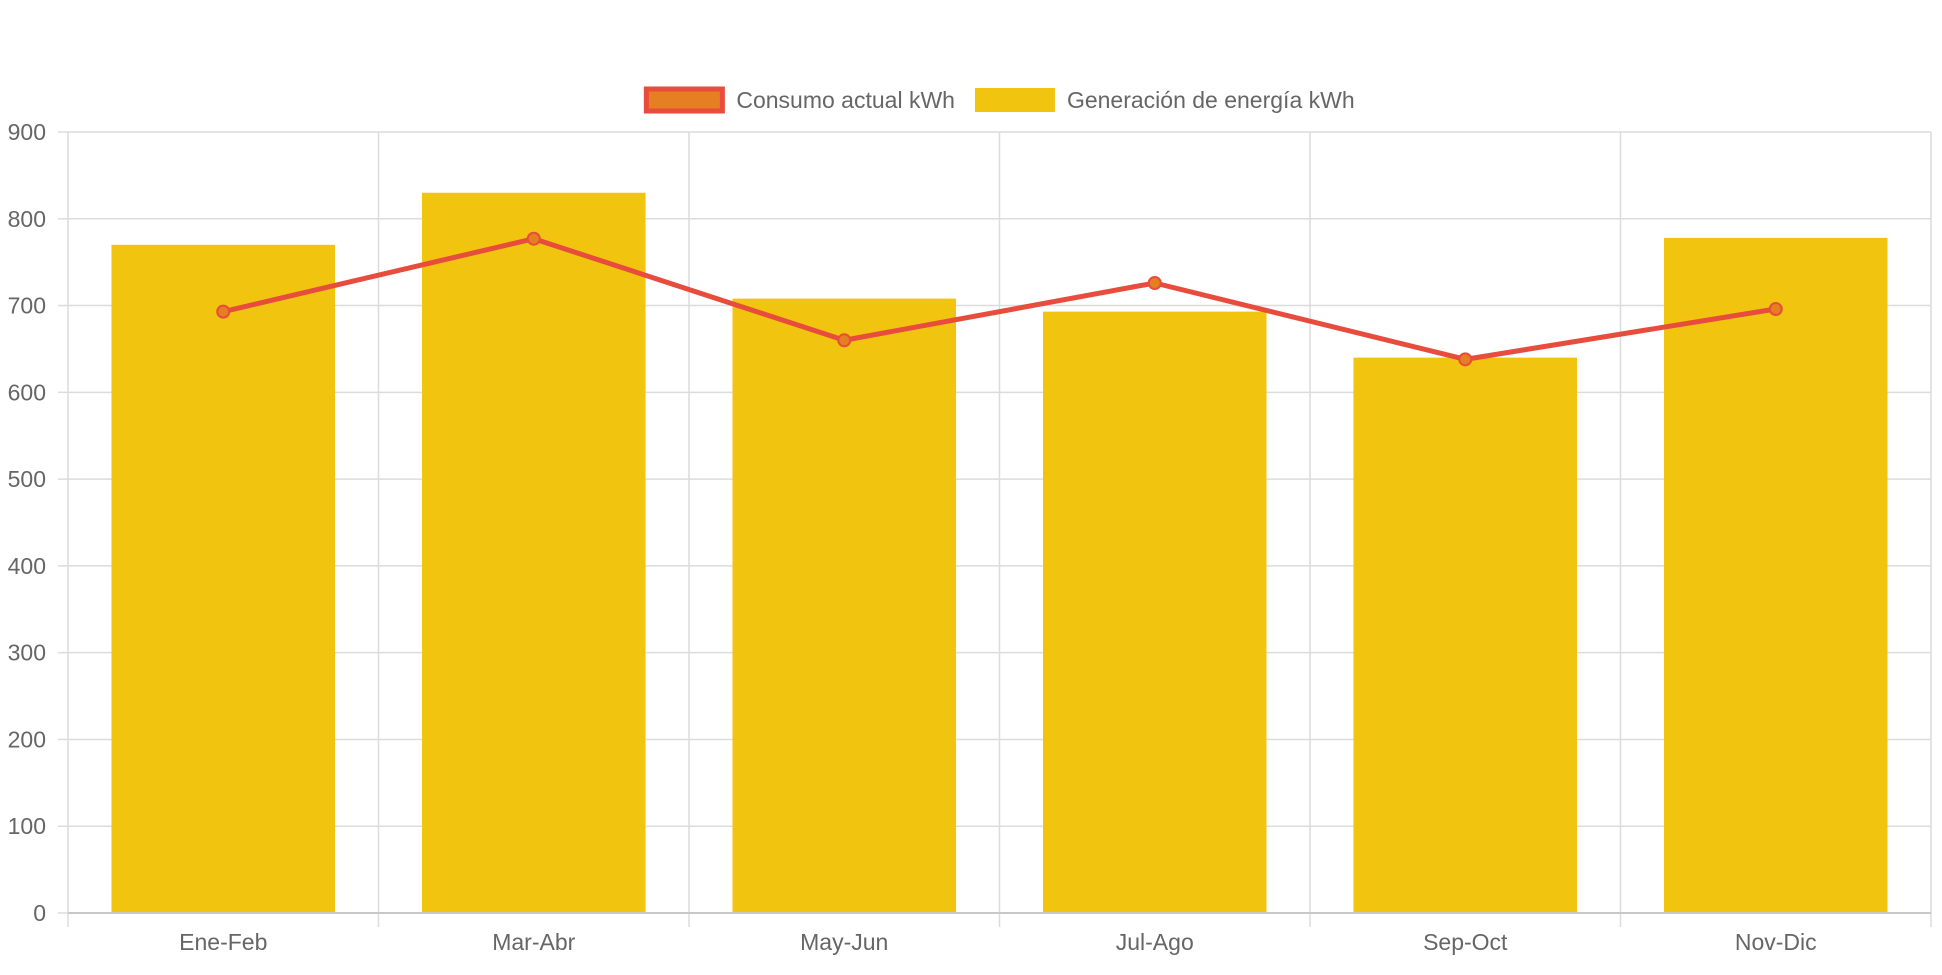  What do you see at coordinates (27, 132) in the screenshot?
I see `y-tick-label: 900` at bounding box center [27, 132].